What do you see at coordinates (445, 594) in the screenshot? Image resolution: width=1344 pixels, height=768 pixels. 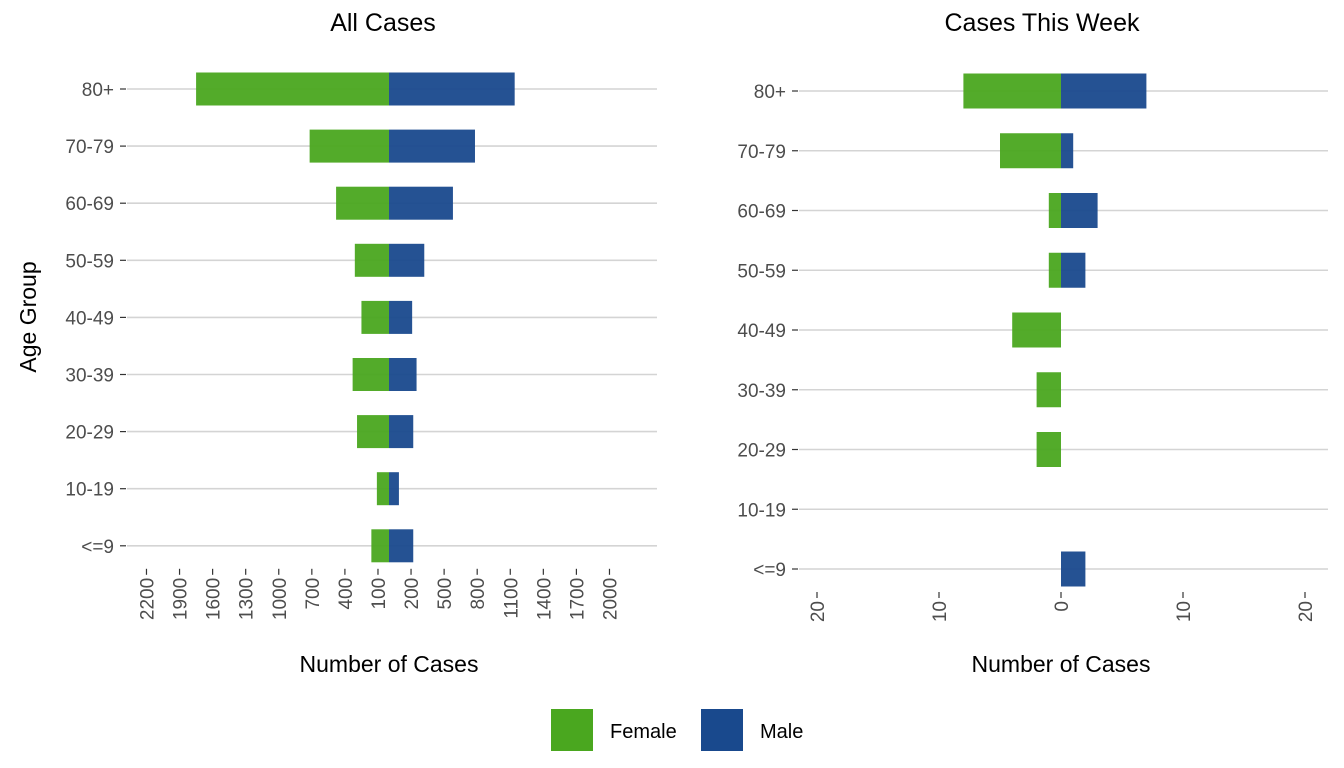 I see `x-tick-label: 500` at bounding box center [445, 594].